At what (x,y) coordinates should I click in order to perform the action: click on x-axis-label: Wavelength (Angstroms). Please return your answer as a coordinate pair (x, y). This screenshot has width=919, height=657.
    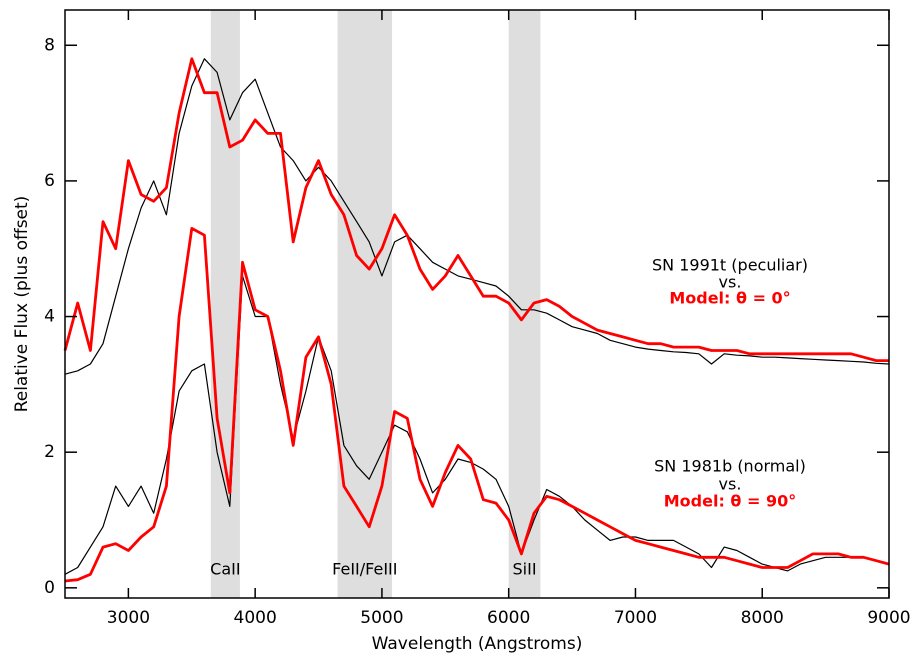
    Looking at the image, I should click on (477, 644).